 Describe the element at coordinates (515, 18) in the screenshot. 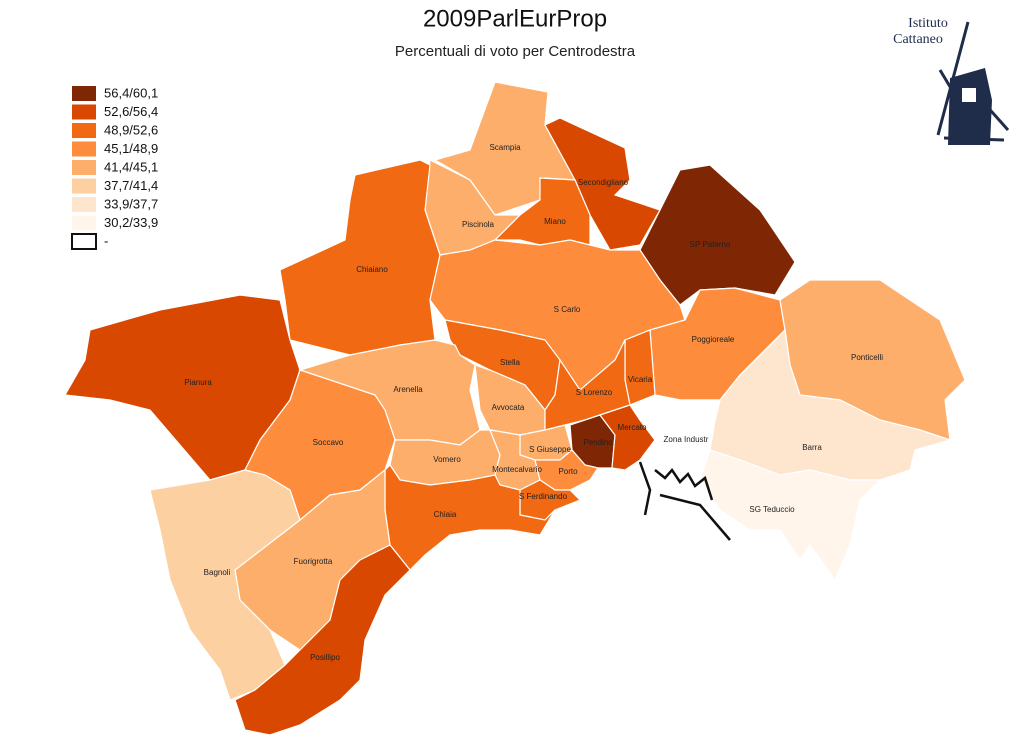

I see `map-title: 2009ParlEurProp` at that location.